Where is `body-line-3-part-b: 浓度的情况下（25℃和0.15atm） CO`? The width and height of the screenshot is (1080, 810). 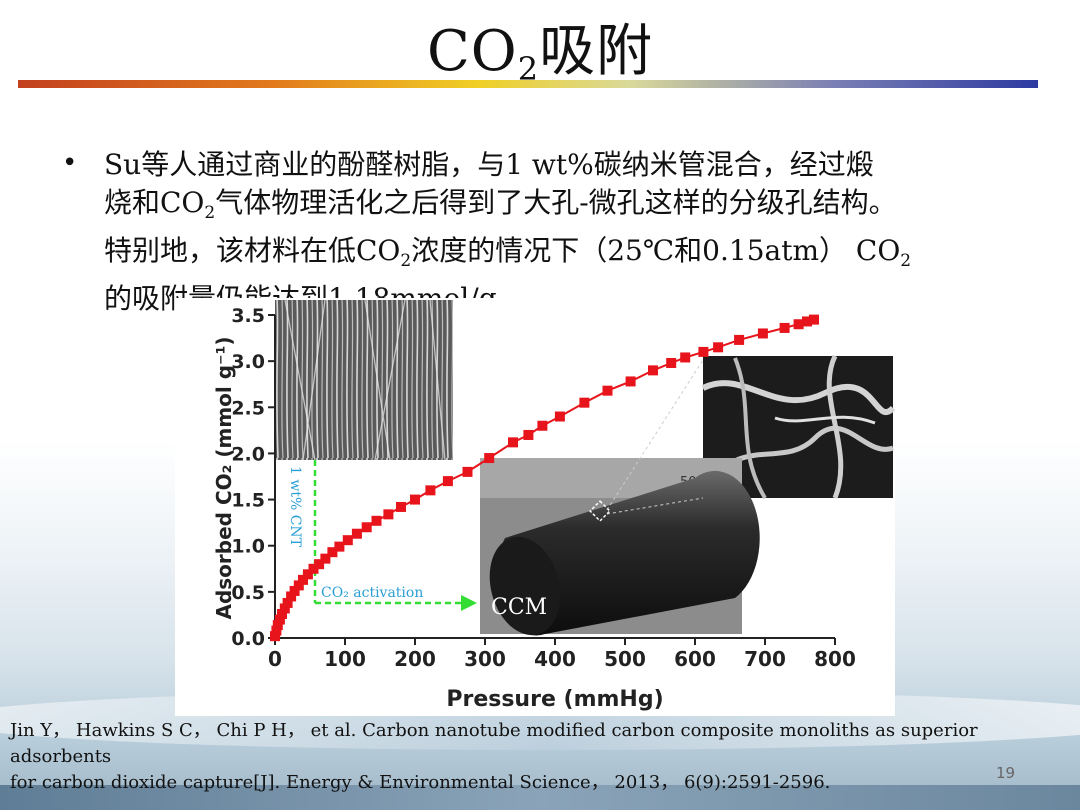 body-line-3-part-b: 浓度的情况下（25℃和0.15atm） CO is located at coordinates (656, 250).